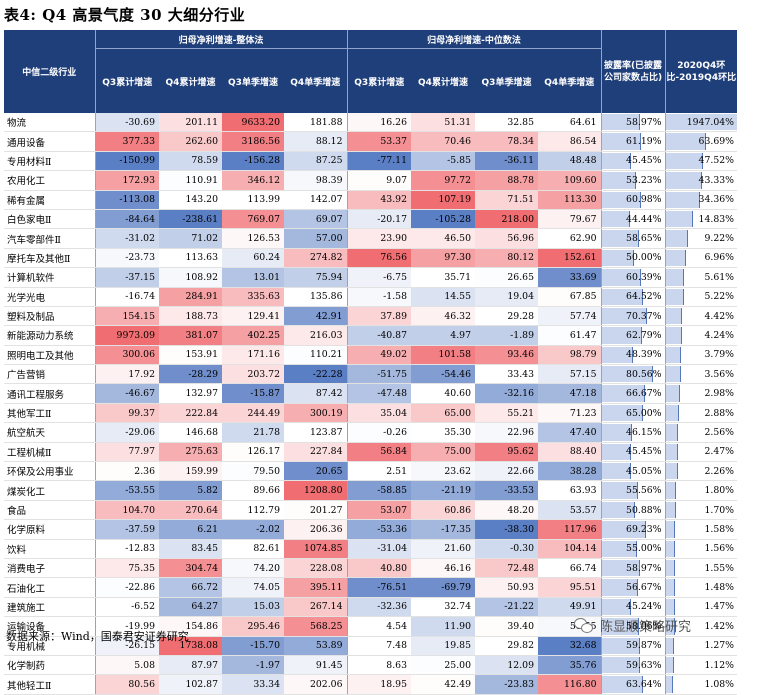 Image resolution: width=757 pixels, height=695 pixels. I want to click on growth-cell: 32.85, so click(506, 123).